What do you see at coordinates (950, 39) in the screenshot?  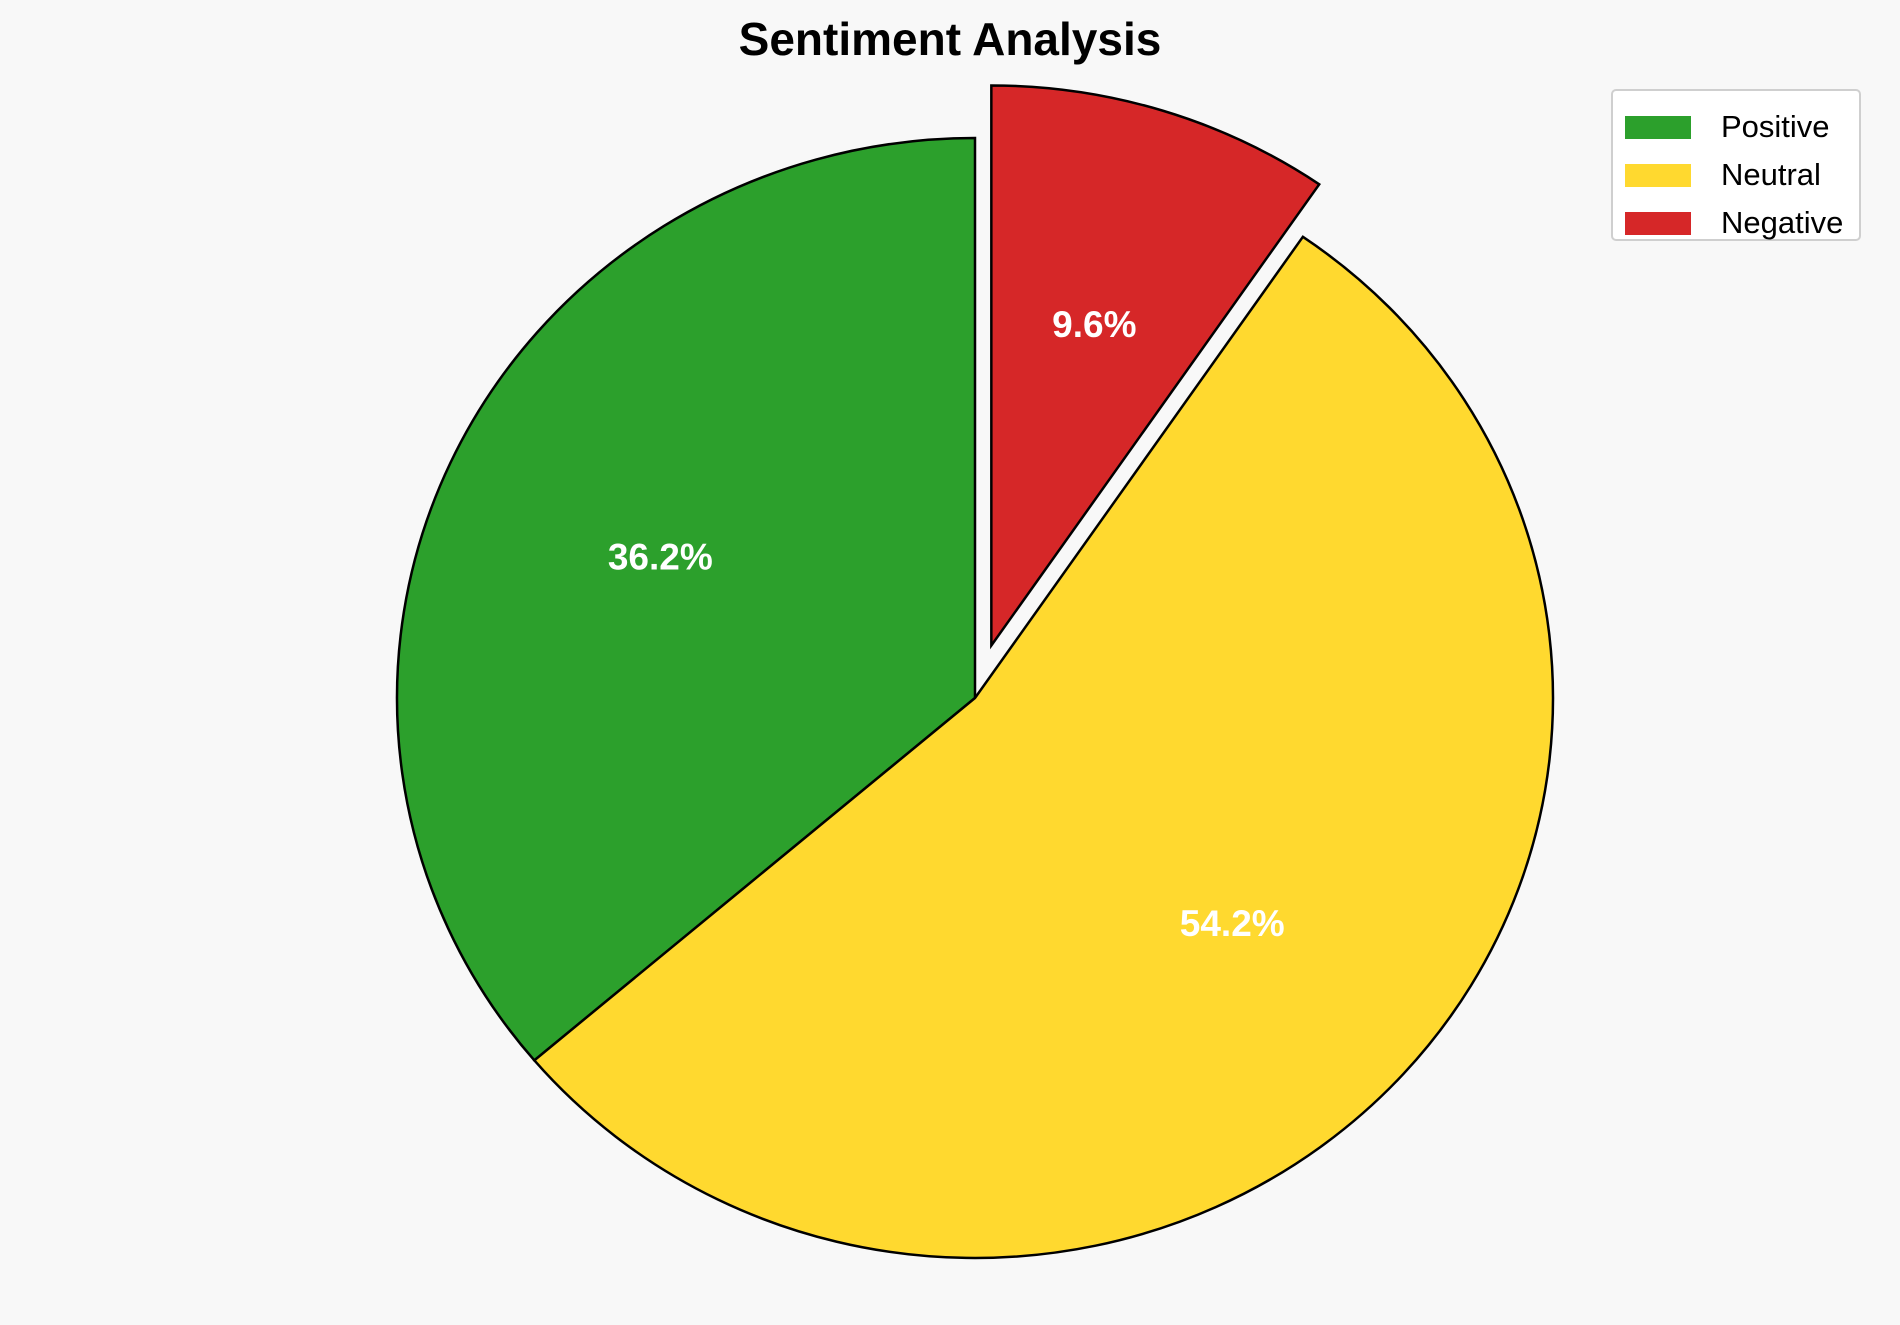 I see `chart-title: Sentiment Analysis` at bounding box center [950, 39].